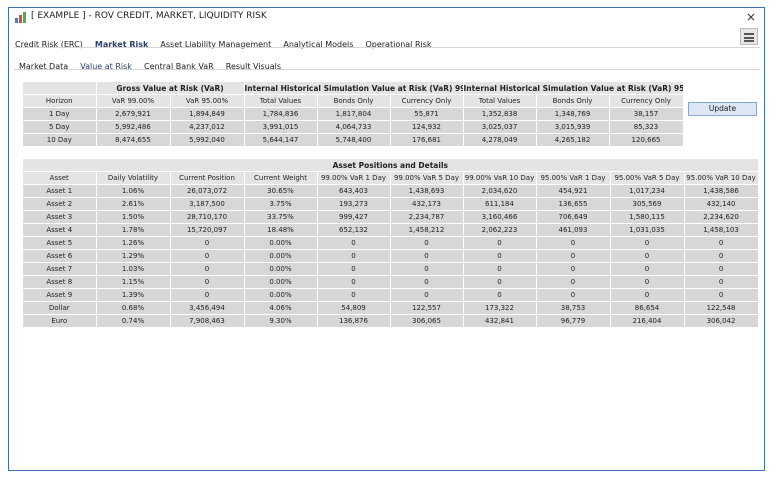 The image size is (779, 478). I want to click on asset-table-row: Asset 8 1.15% 0 0.00% 0 0 0 0 0 0, so click(391, 282).